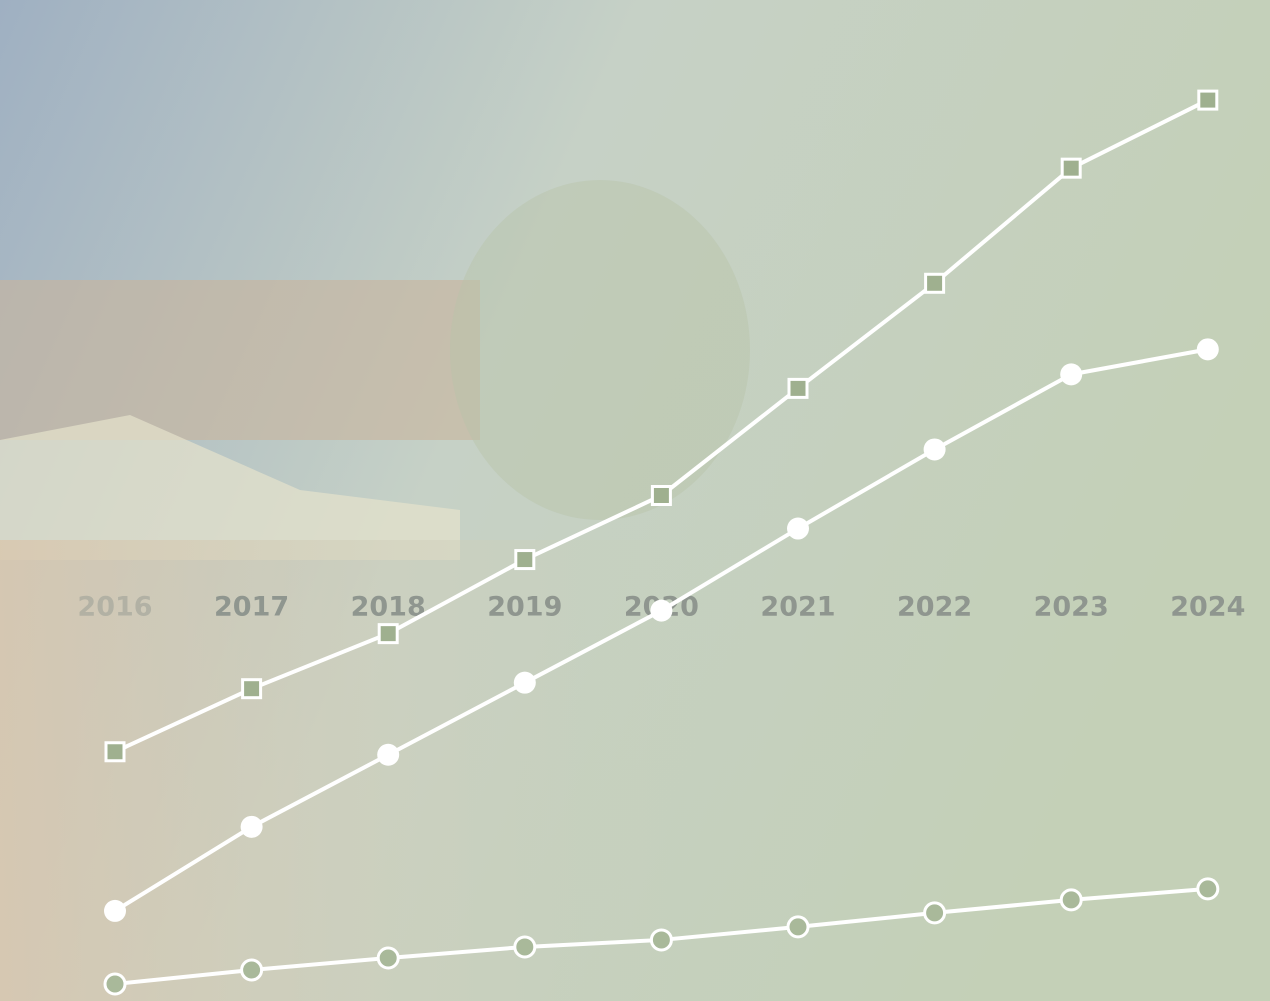 The height and width of the screenshot is (1001, 1270). I want to click on x-tick-label: 2018, so click(388, 607).